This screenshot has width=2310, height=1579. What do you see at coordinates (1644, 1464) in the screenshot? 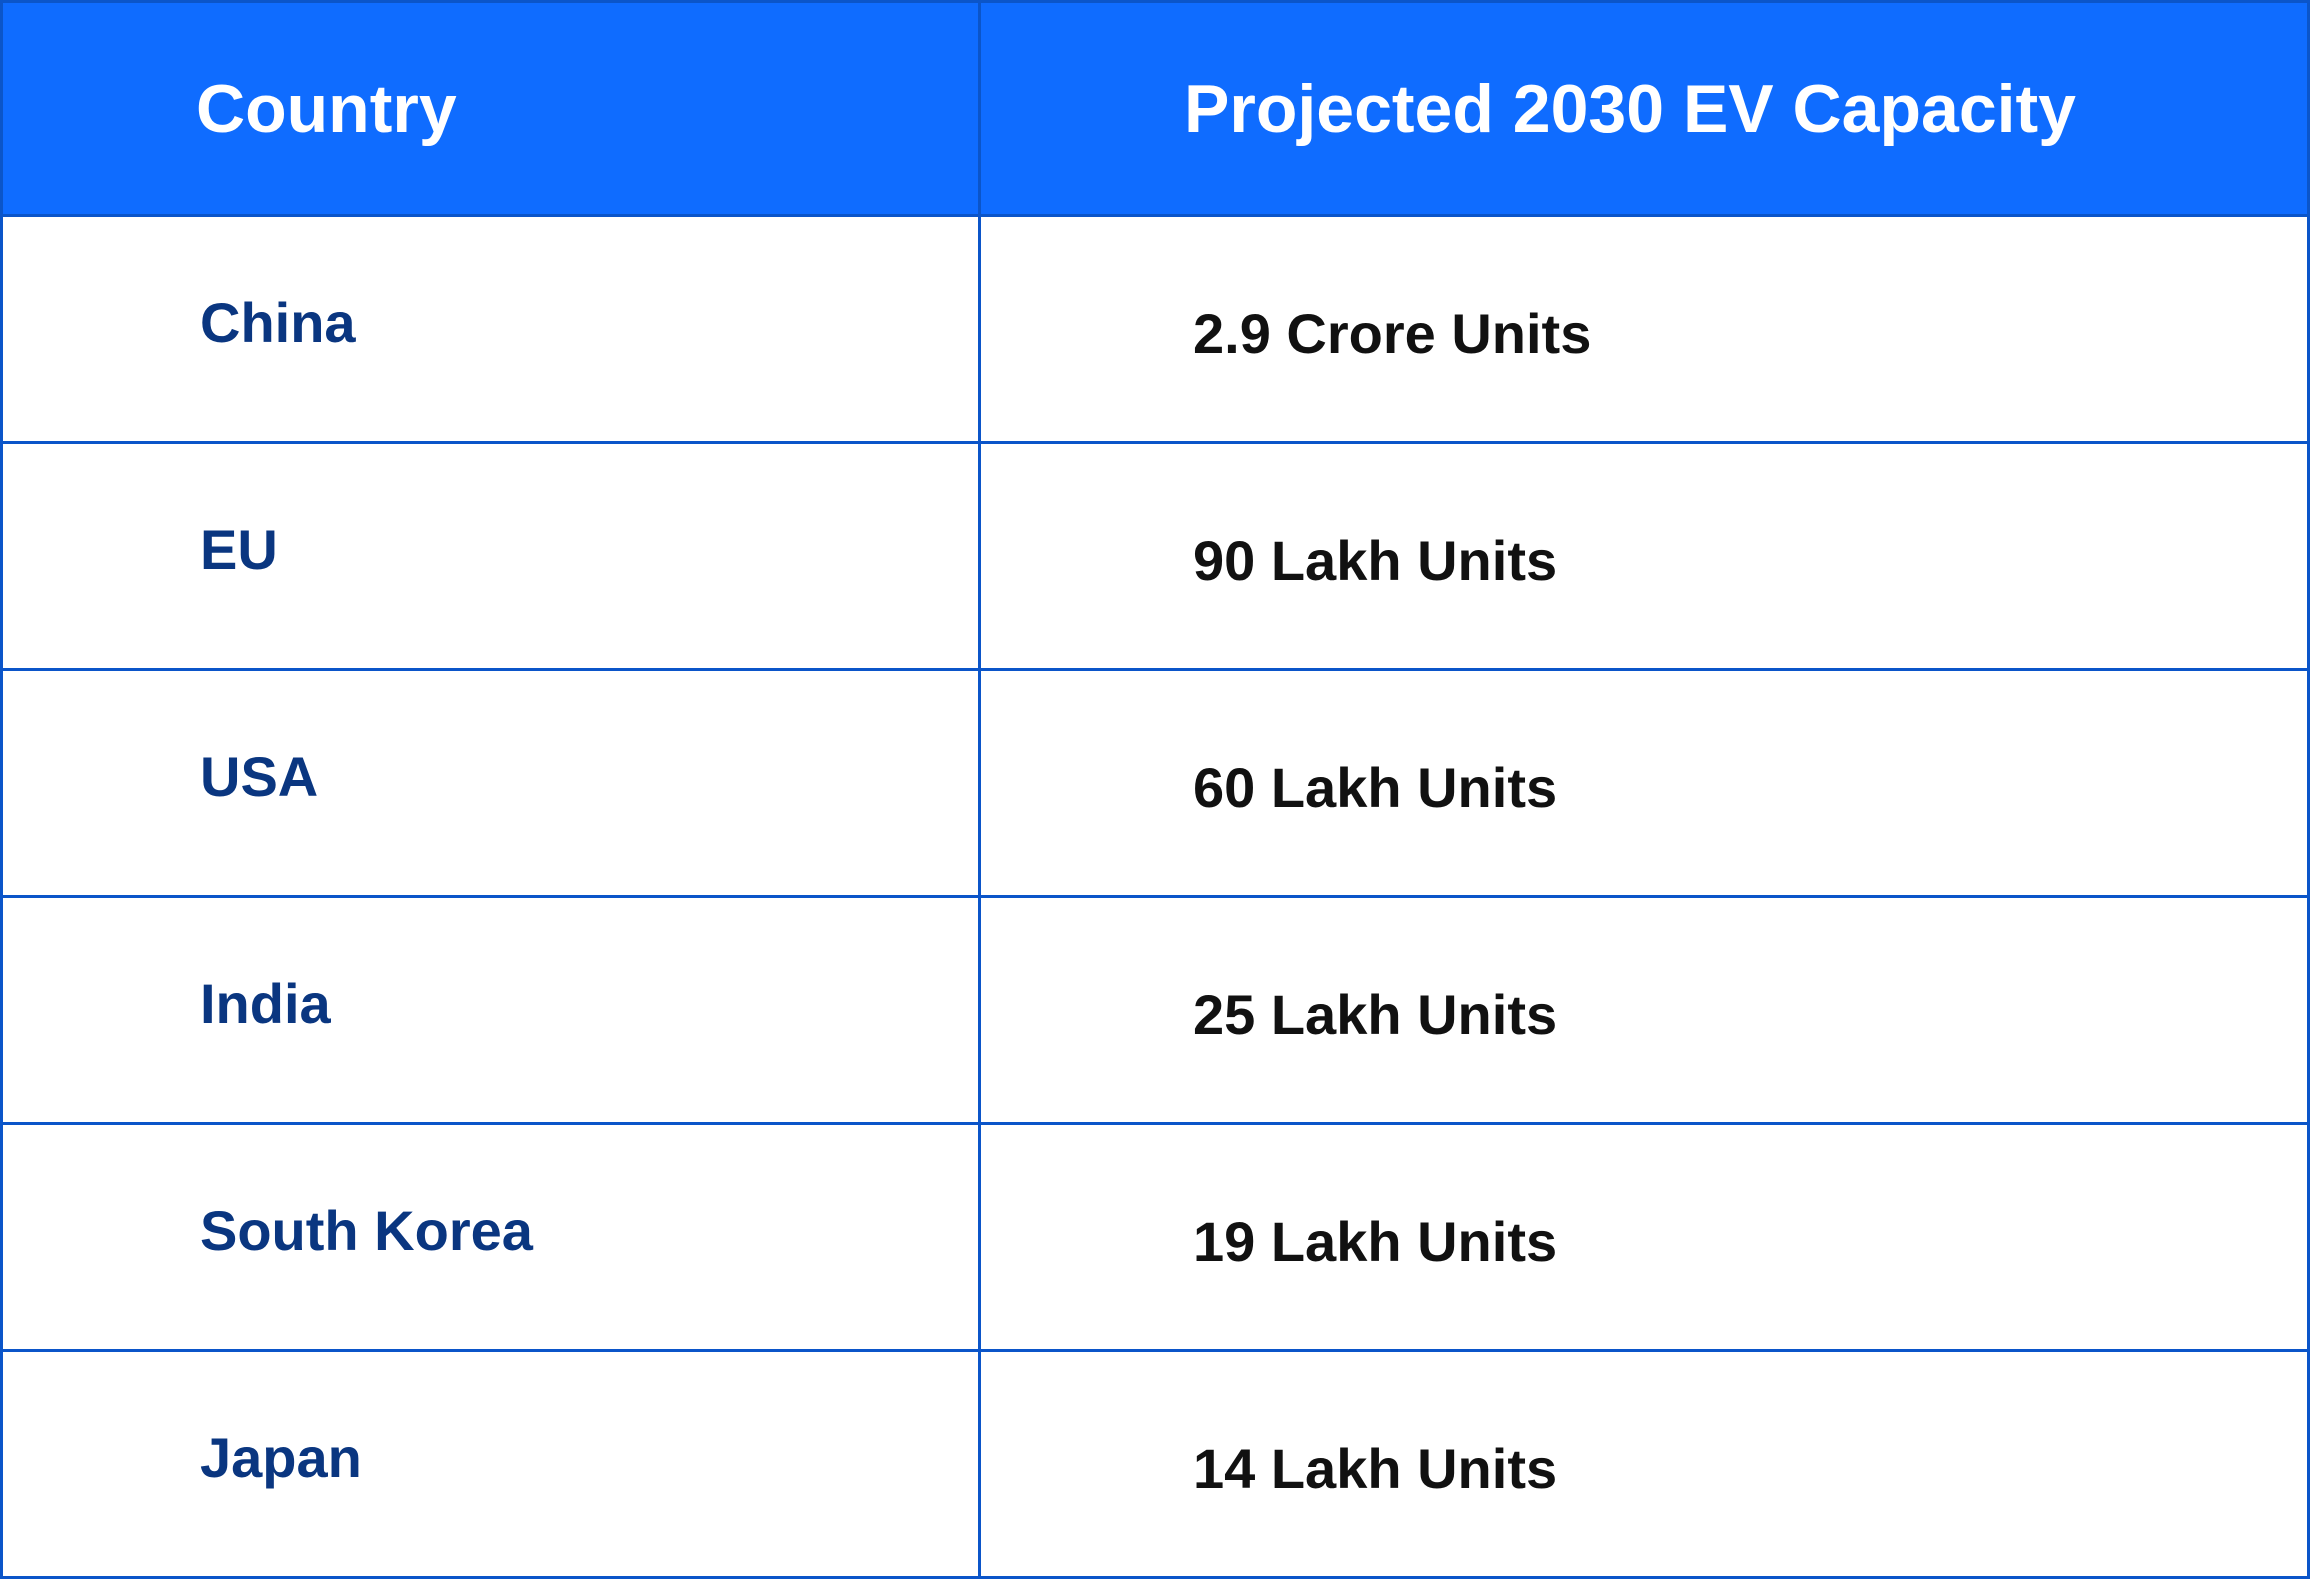
I see `capacity-cell: 14 Lakh Units` at bounding box center [1644, 1464].